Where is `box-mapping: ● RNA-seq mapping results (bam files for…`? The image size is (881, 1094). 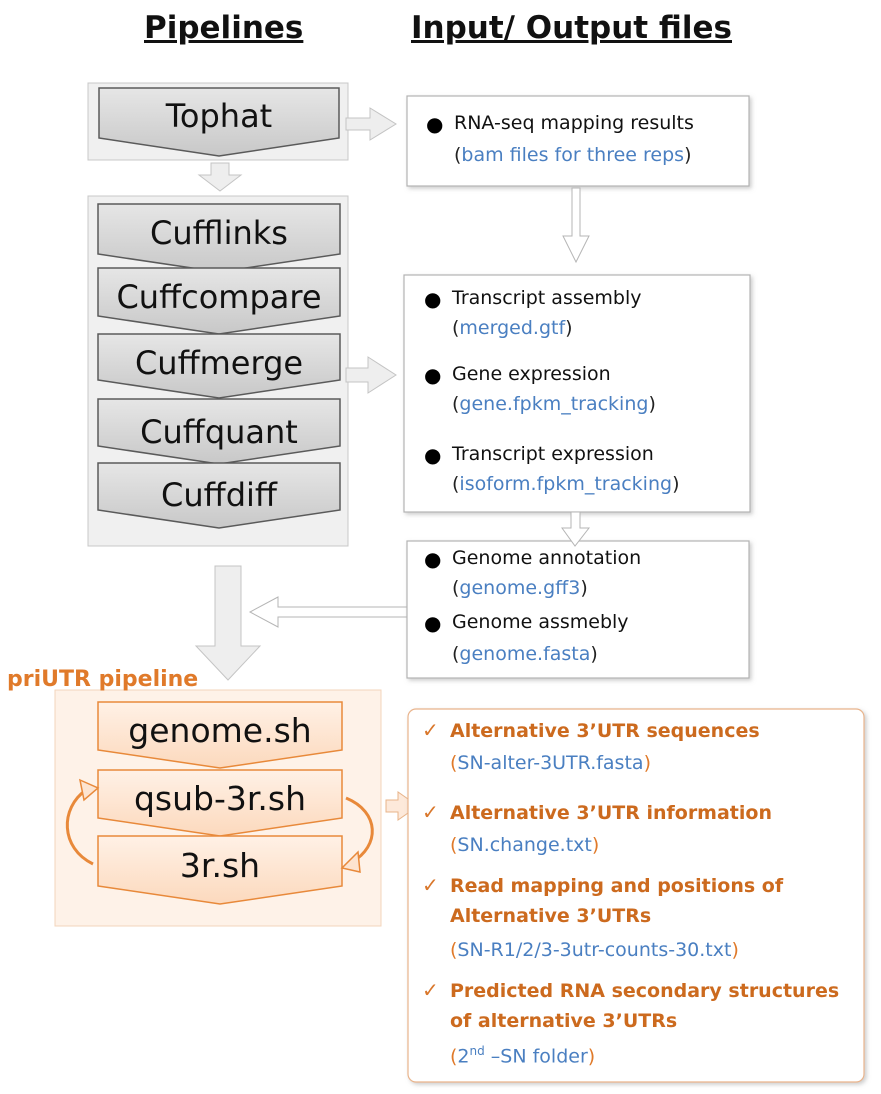 box-mapping: ● RNA-seq mapping results (bam files for… is located at coordinates (586, 147).